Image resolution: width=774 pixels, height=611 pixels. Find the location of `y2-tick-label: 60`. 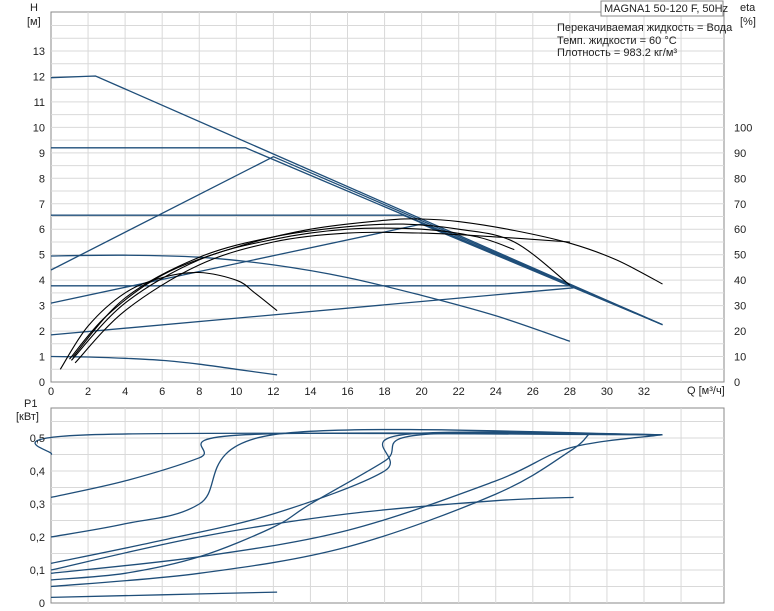

y2-tick-label: 60 is located at coordinates (740, 230).